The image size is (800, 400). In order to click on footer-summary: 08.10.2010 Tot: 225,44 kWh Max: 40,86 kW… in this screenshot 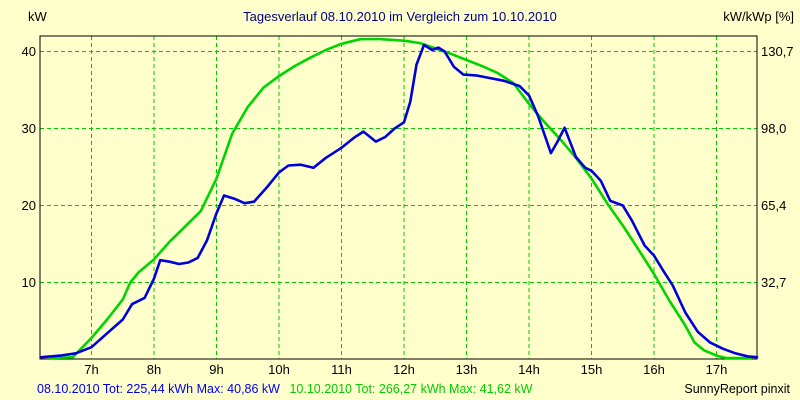, I will do `click(284, 389)`.